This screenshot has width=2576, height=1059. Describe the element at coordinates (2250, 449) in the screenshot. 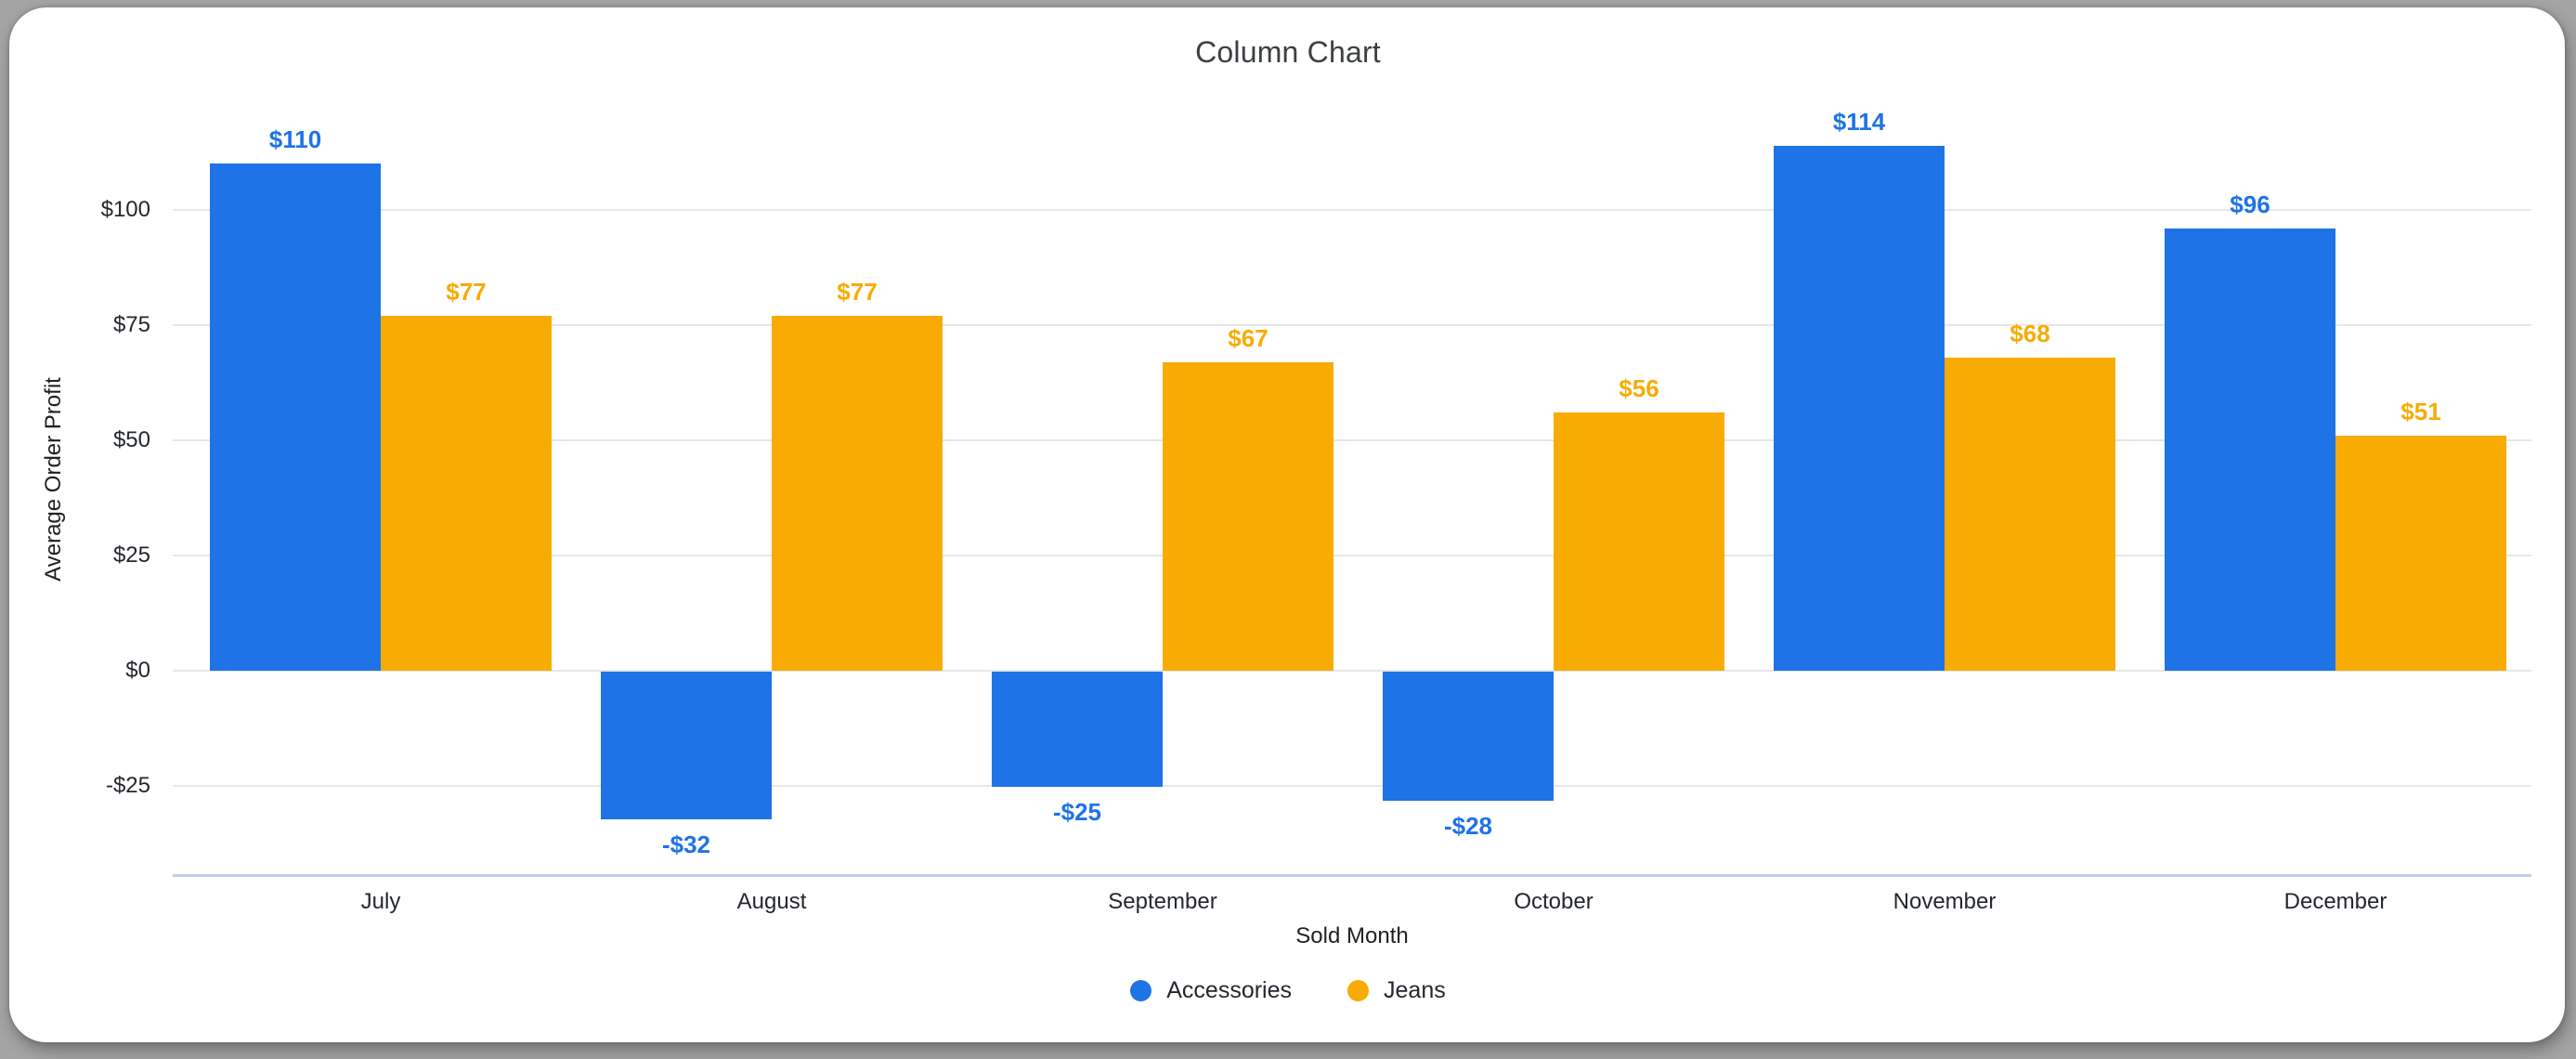

I see `bar-accessories-december` at that location.